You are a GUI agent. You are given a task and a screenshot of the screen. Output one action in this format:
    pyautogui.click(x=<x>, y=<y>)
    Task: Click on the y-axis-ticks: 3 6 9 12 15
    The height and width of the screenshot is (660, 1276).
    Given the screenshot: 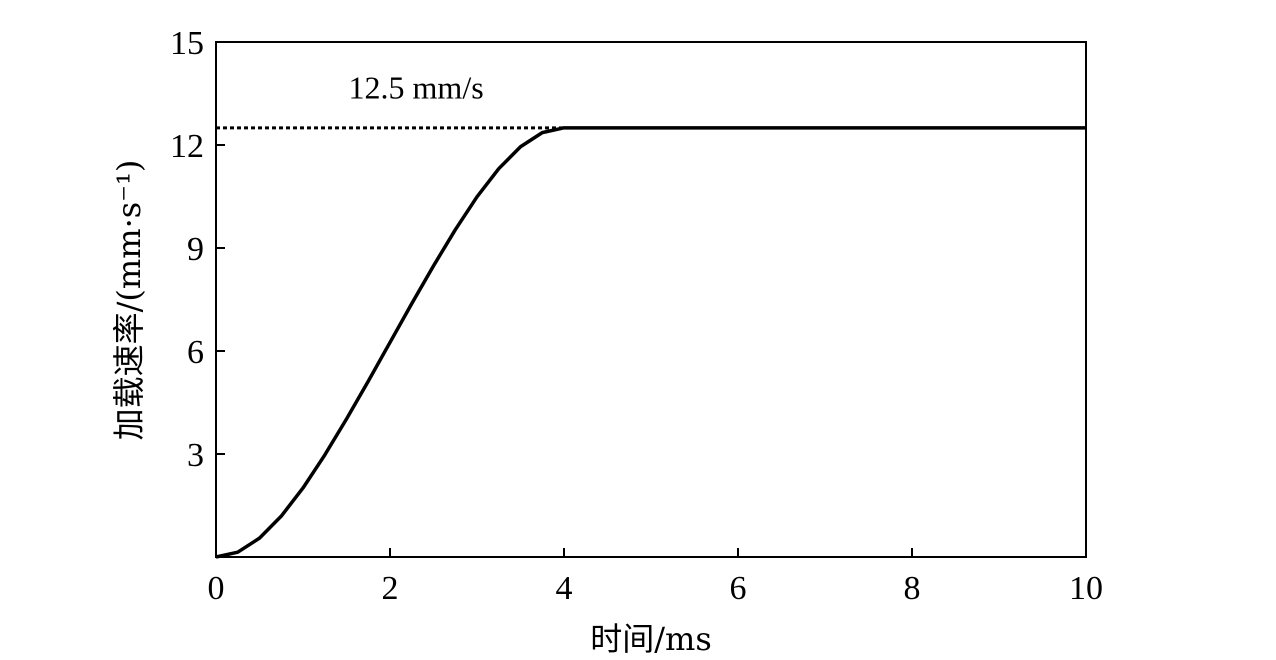 What is the action you would take?
    pyautogui.click(x=197, y=249)
    